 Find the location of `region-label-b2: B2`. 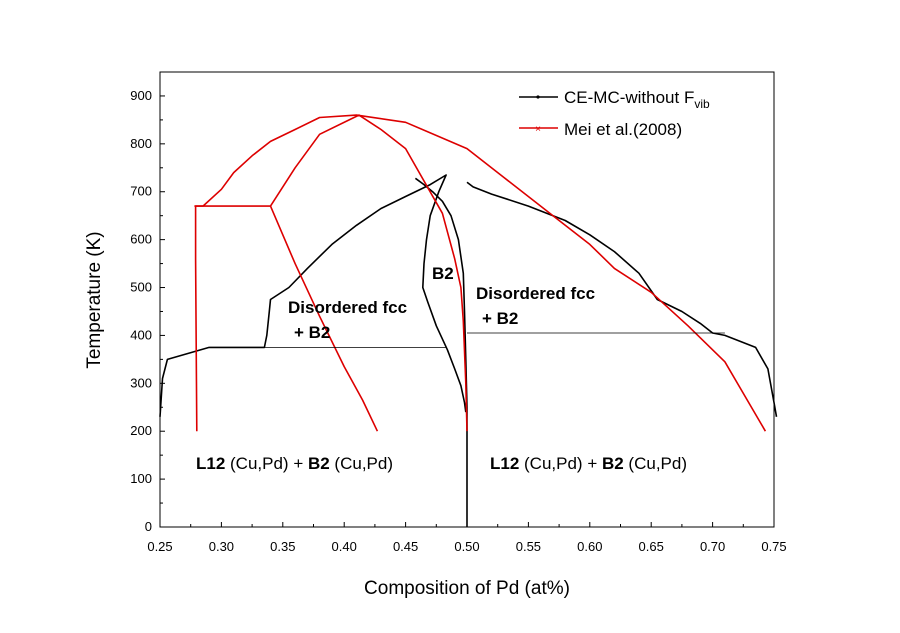

region-label-b2: B2 is located at coordinates (443, 273).